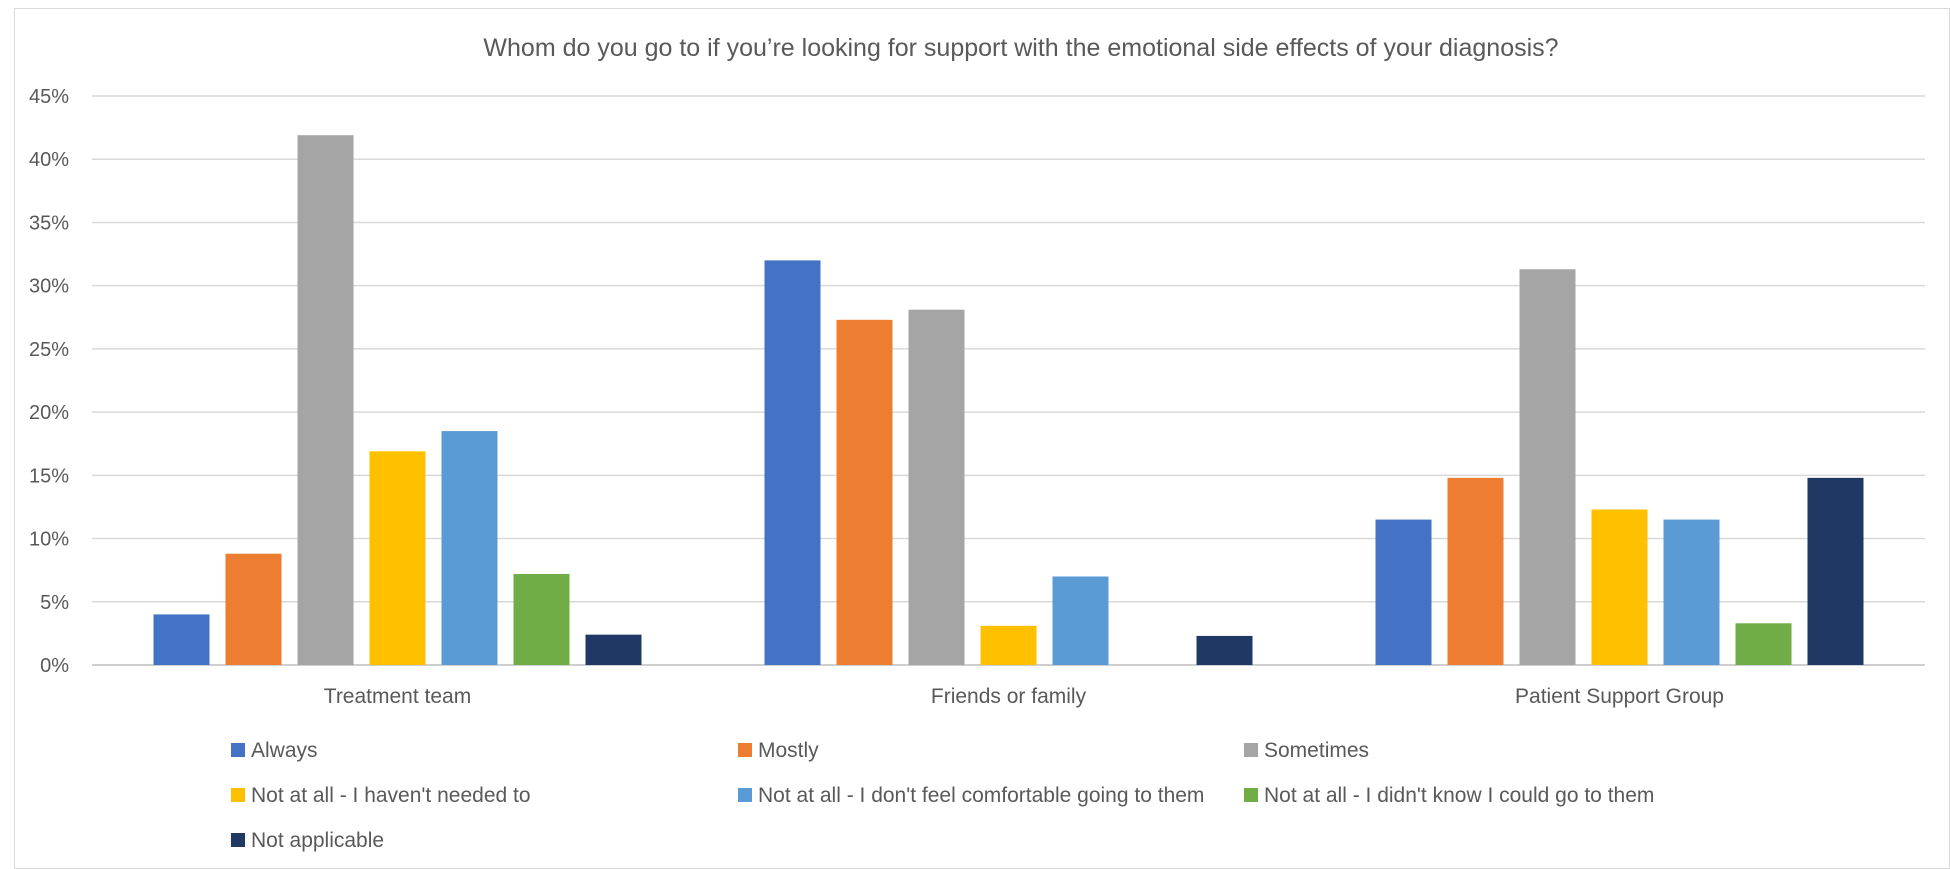 Image resolution: width=1950 pixels, height=869 pixels. I want to click on category-label: Treatment team, so click(397, 696).